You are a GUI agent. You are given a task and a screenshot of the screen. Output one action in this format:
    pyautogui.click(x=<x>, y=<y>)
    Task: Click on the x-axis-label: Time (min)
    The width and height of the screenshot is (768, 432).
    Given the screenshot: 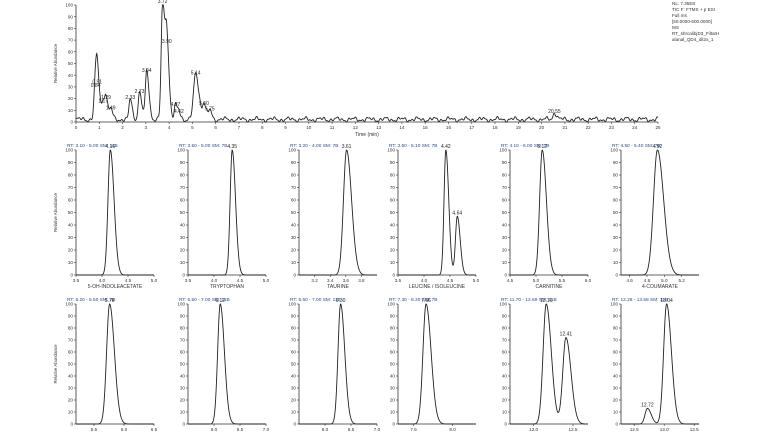 What is the action you would take?
    pyautogui.click(x=367, y=135)
    